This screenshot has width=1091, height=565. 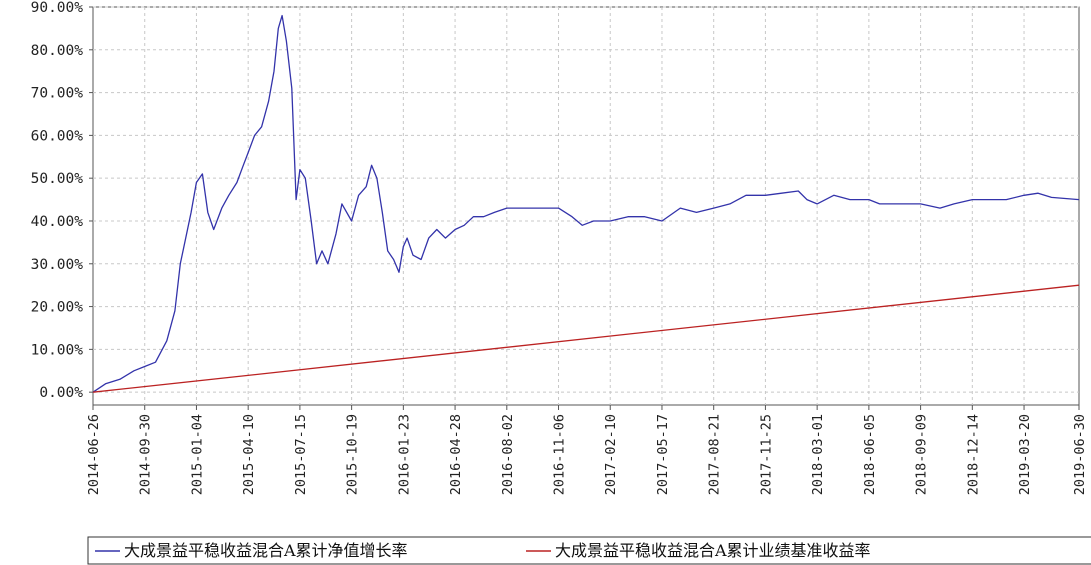 What do you see at coordinates (146, 454) in the screenshot?
I see `x-tick-label: 2014-09-30` at bounding box center [146, 454].